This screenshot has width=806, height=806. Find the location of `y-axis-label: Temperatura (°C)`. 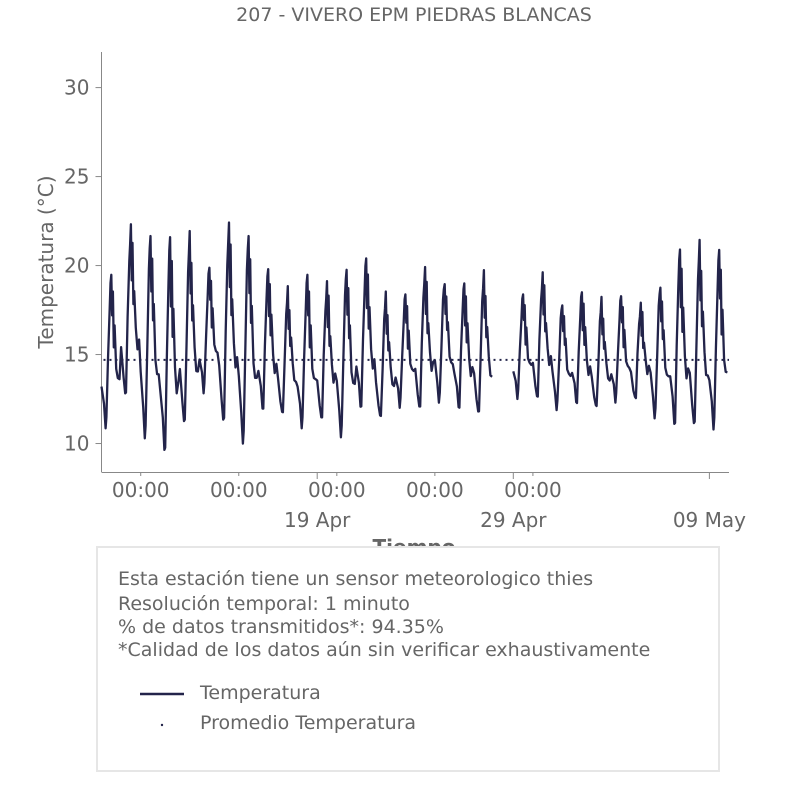

y-axis-label: Temperatura (°C) is located at coordinates (46, 262).